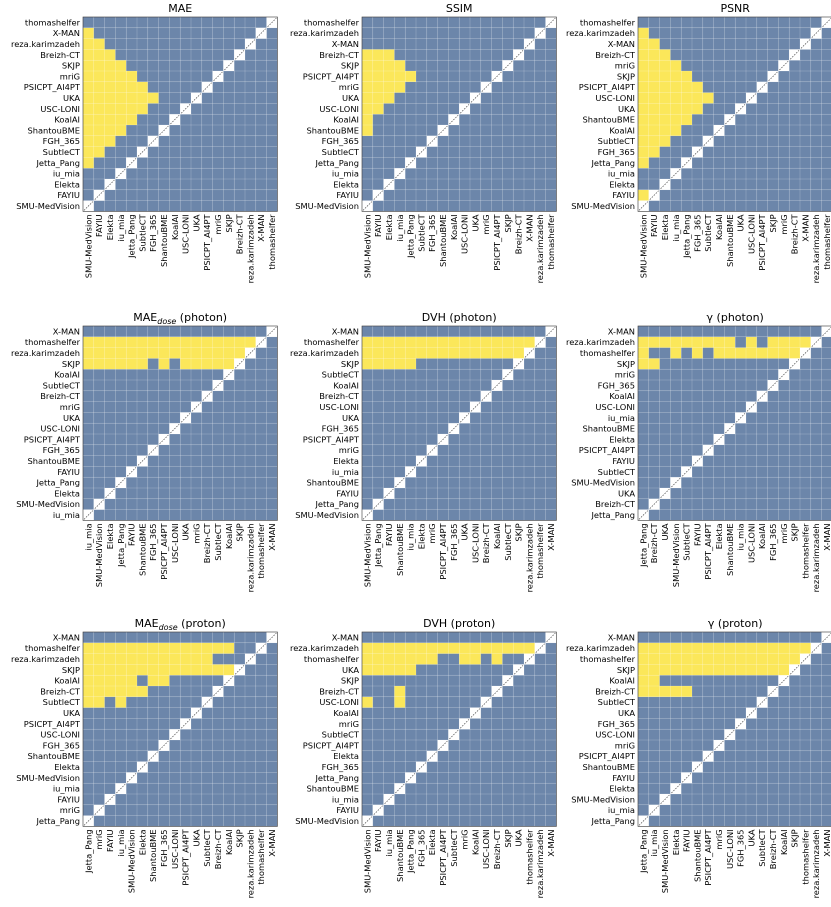 Image resolution: width=831 pixels, height=907 pixels. Describe the element at coordinates (132, 236) in the screenshot. I see `x-tick-label: Jetta_Pang` at that location.